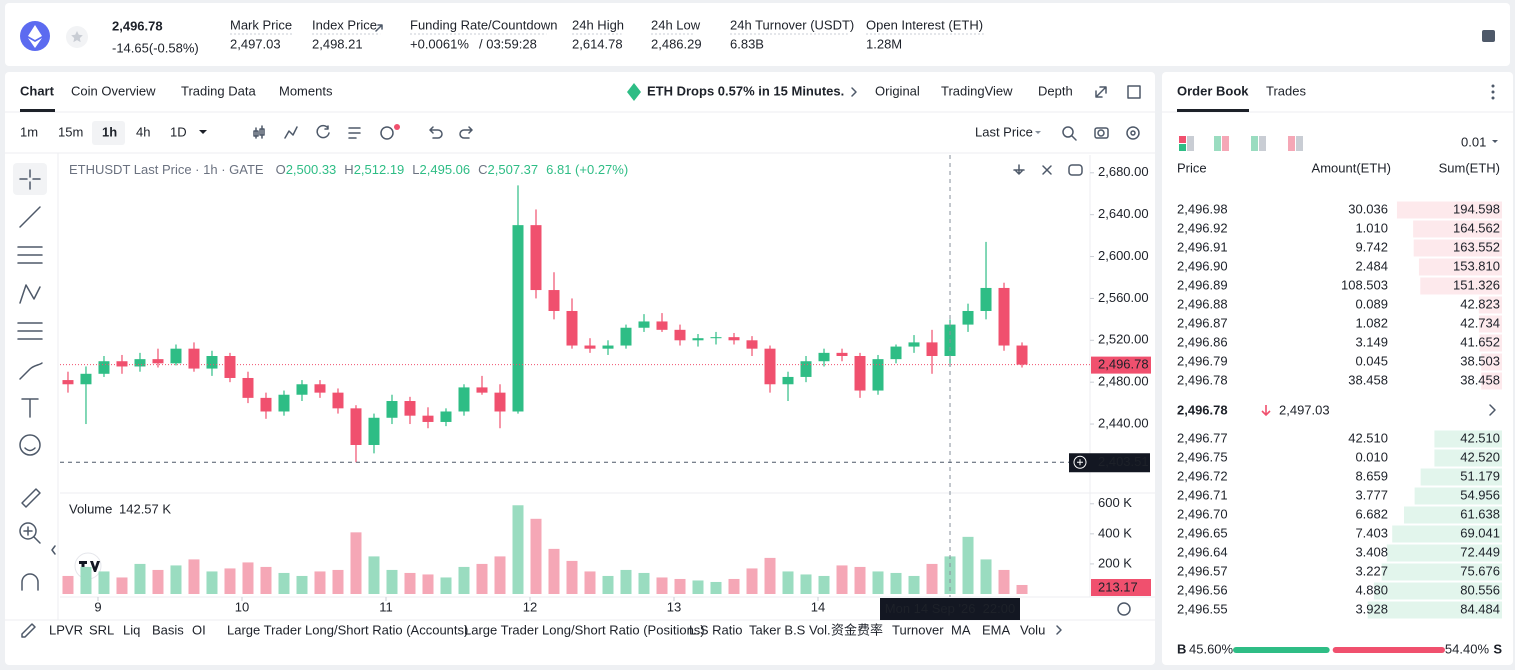 This screenshot has height=670, width=1515. What do you see at coordinates (1055, 90) in the screenshot?
I see `view-option: Depth` at bounding box center [1055, 90].